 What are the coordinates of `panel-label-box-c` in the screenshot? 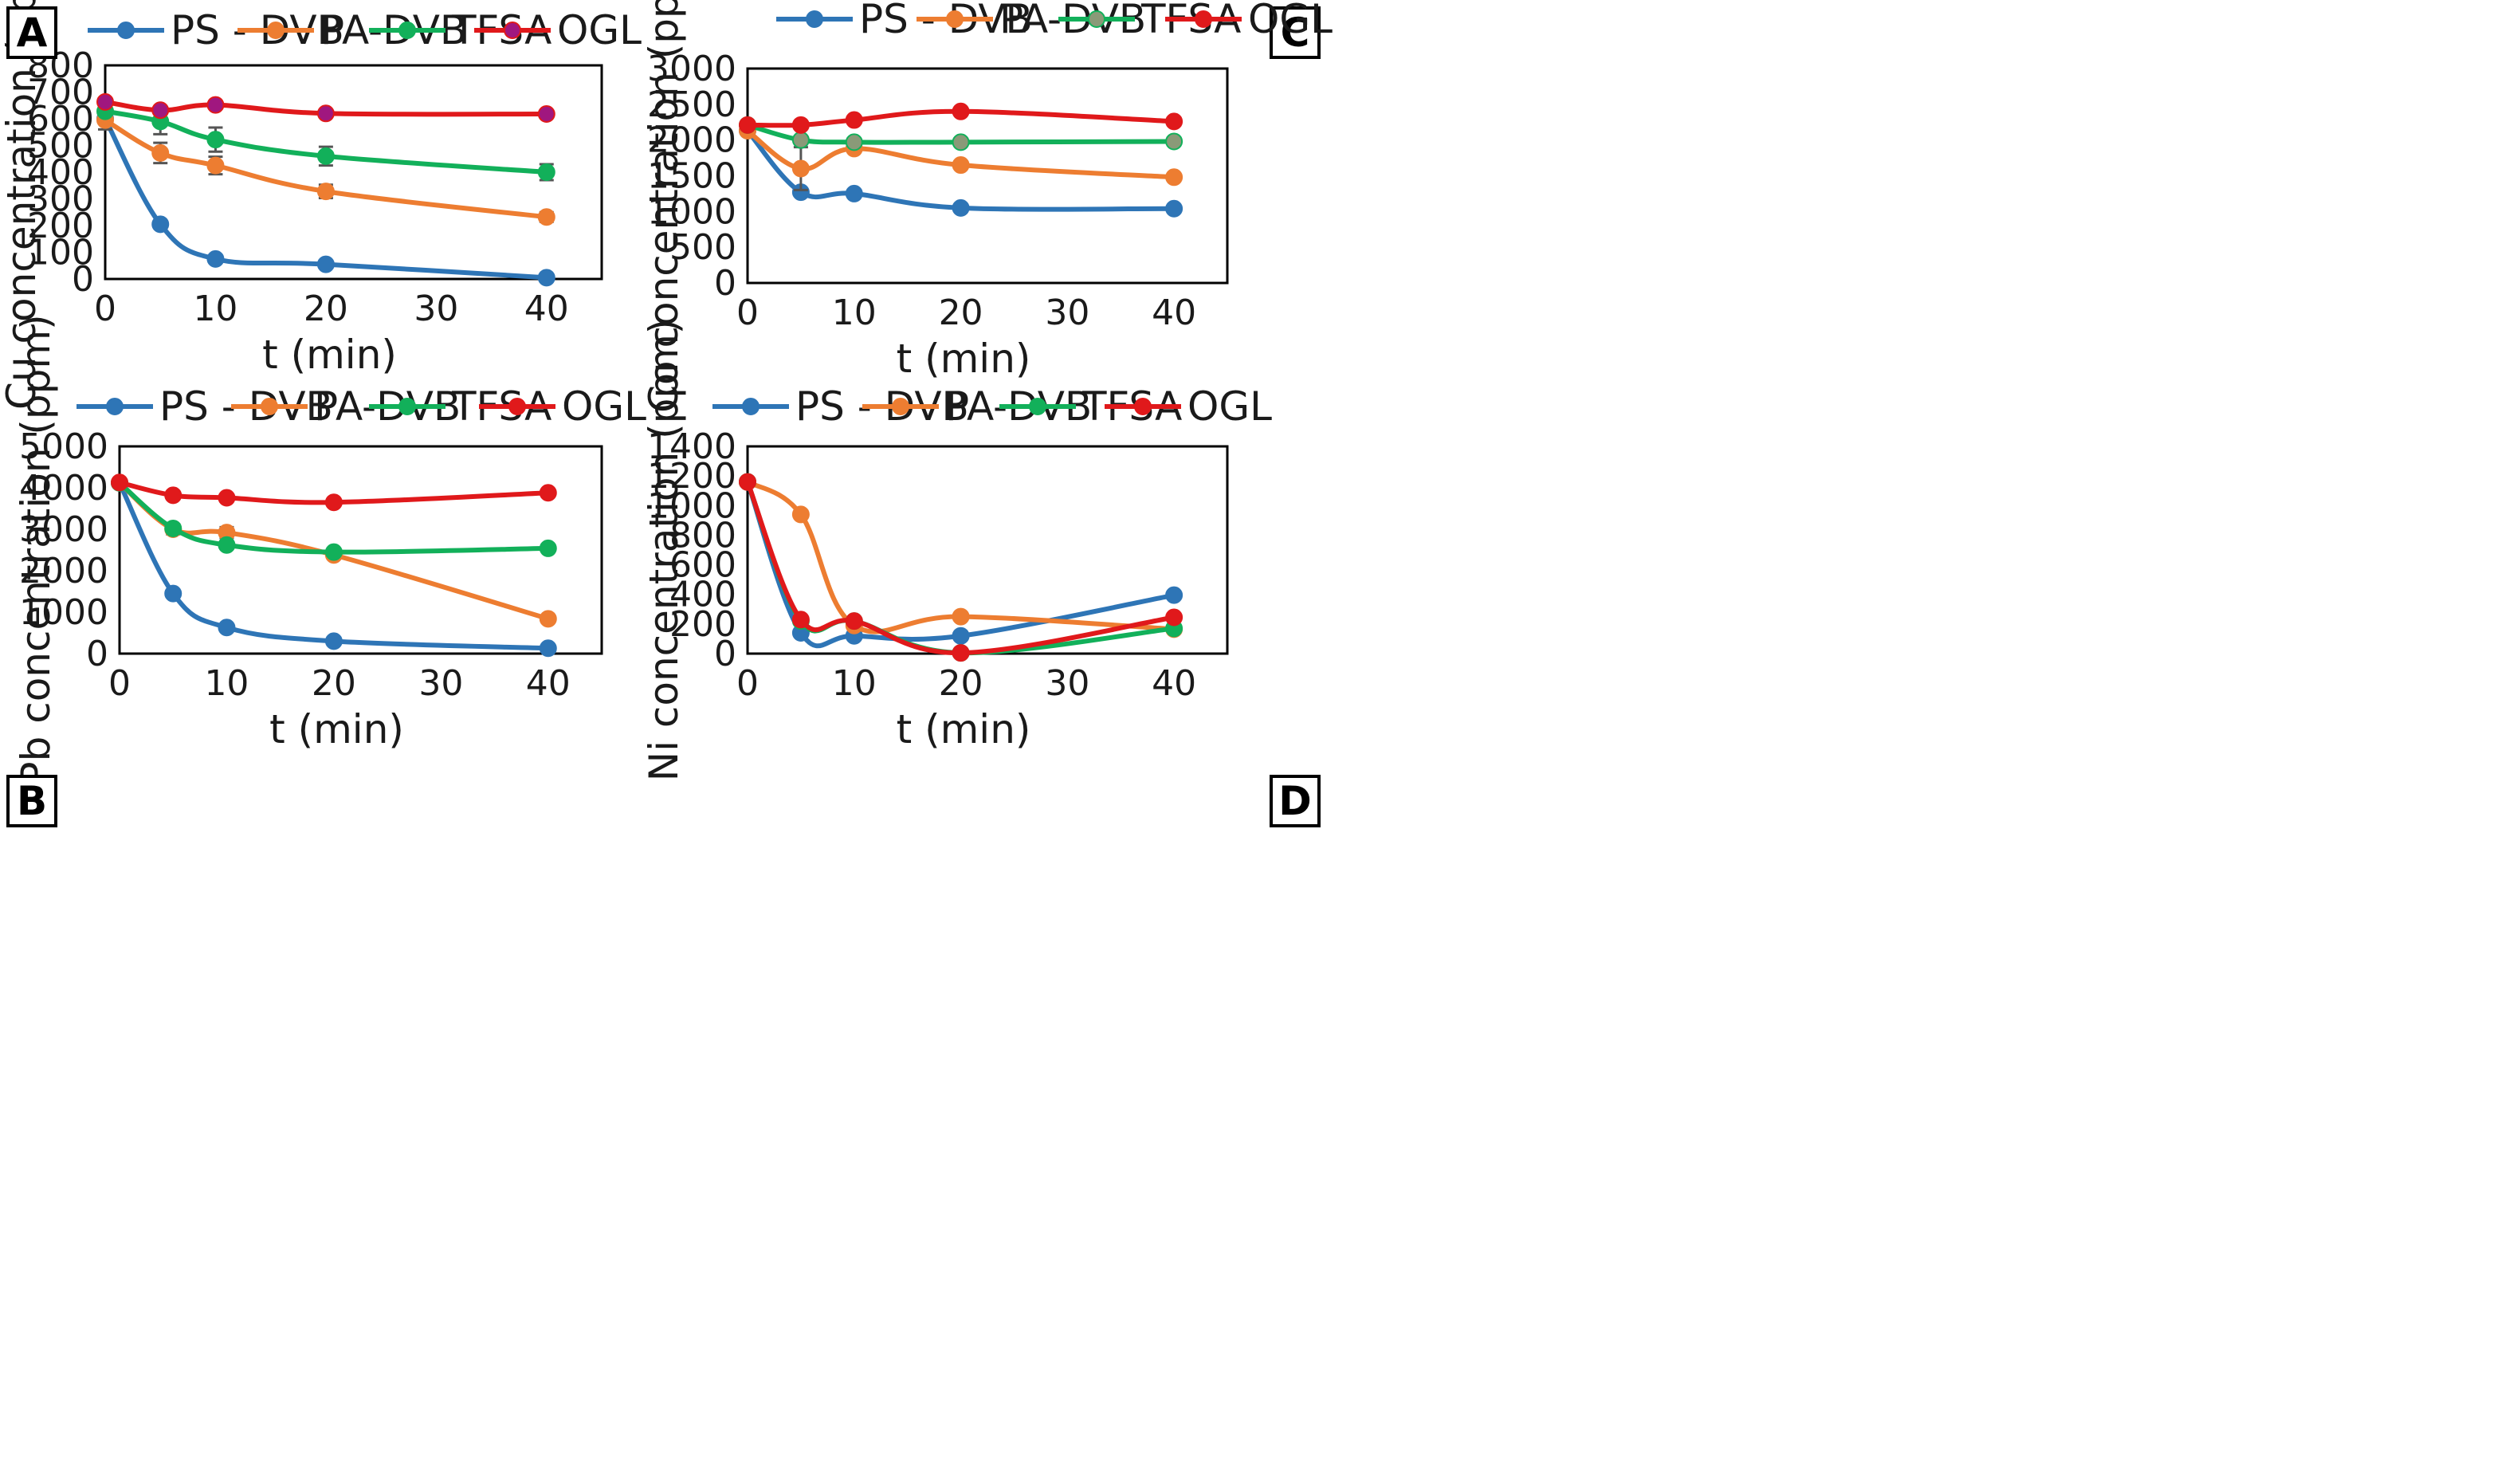 It's located at (1295, 32).